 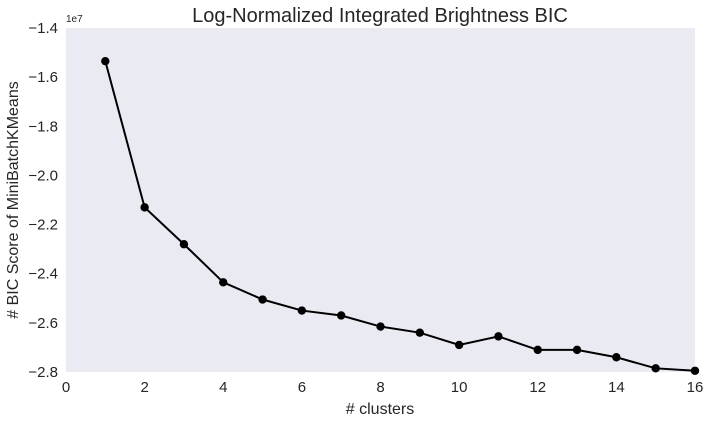 What do you see at coordinates (380, 409) in the screenshot?
I see `x-axis-label: # clusters` at bounding box center [380, 409].